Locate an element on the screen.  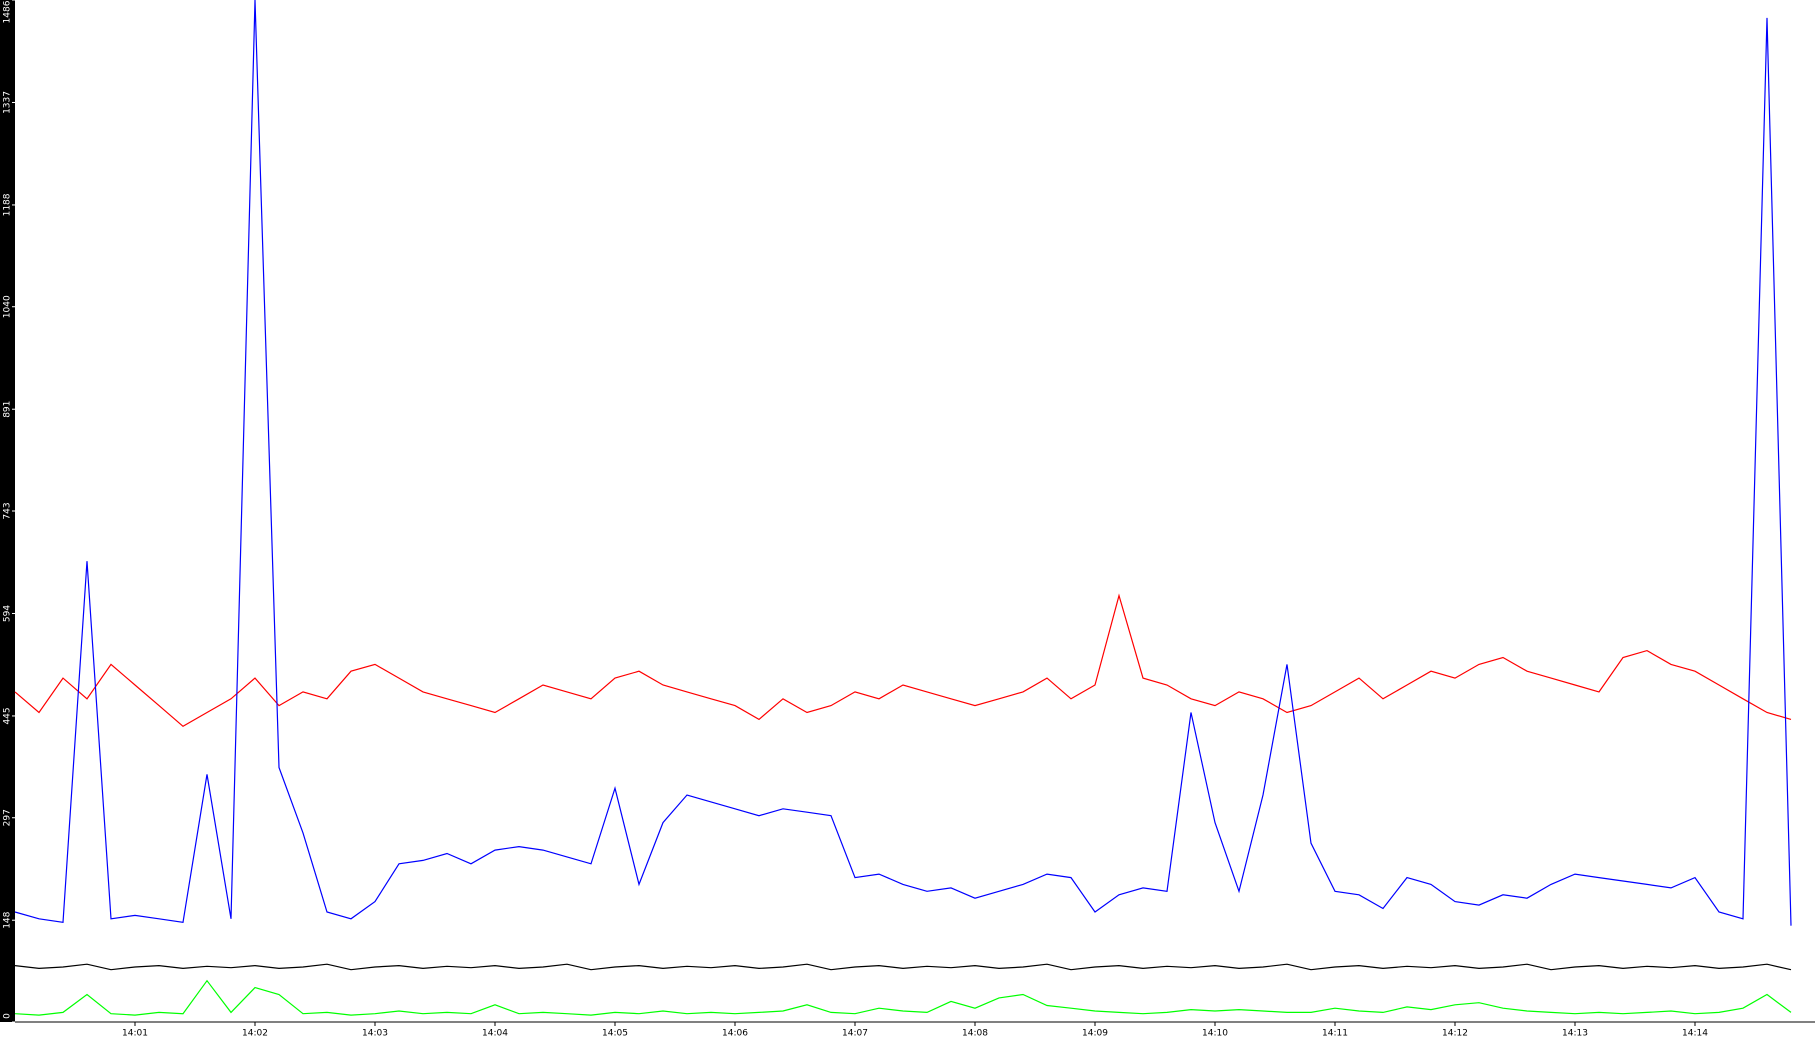
y-tick-label: 891 is located at coordinates (8, 409).